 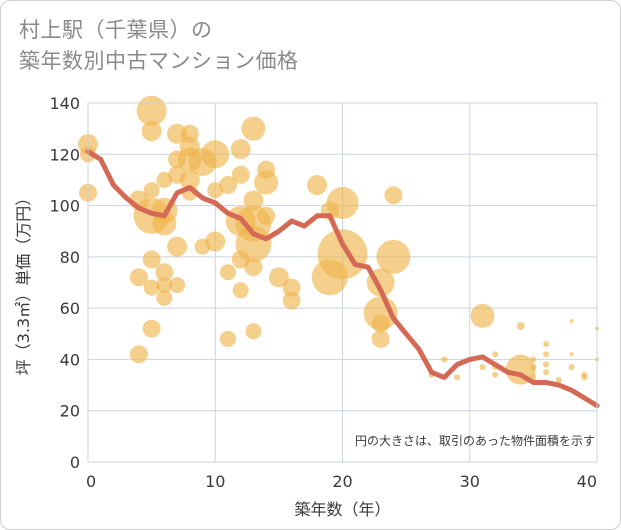 I want to click on x-tick-label: 10, so click(x=215, y=481).